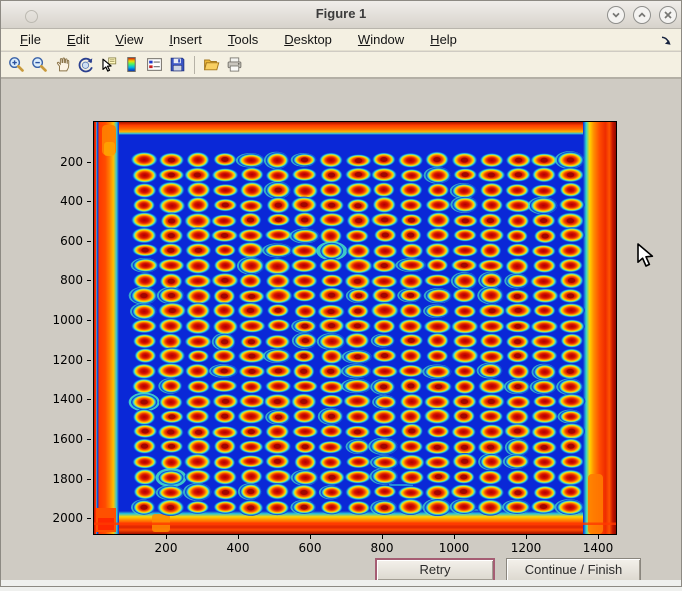 The width and height of the screenshot is (682, 591). I want to click on menu-view: View, so click(129, 39).